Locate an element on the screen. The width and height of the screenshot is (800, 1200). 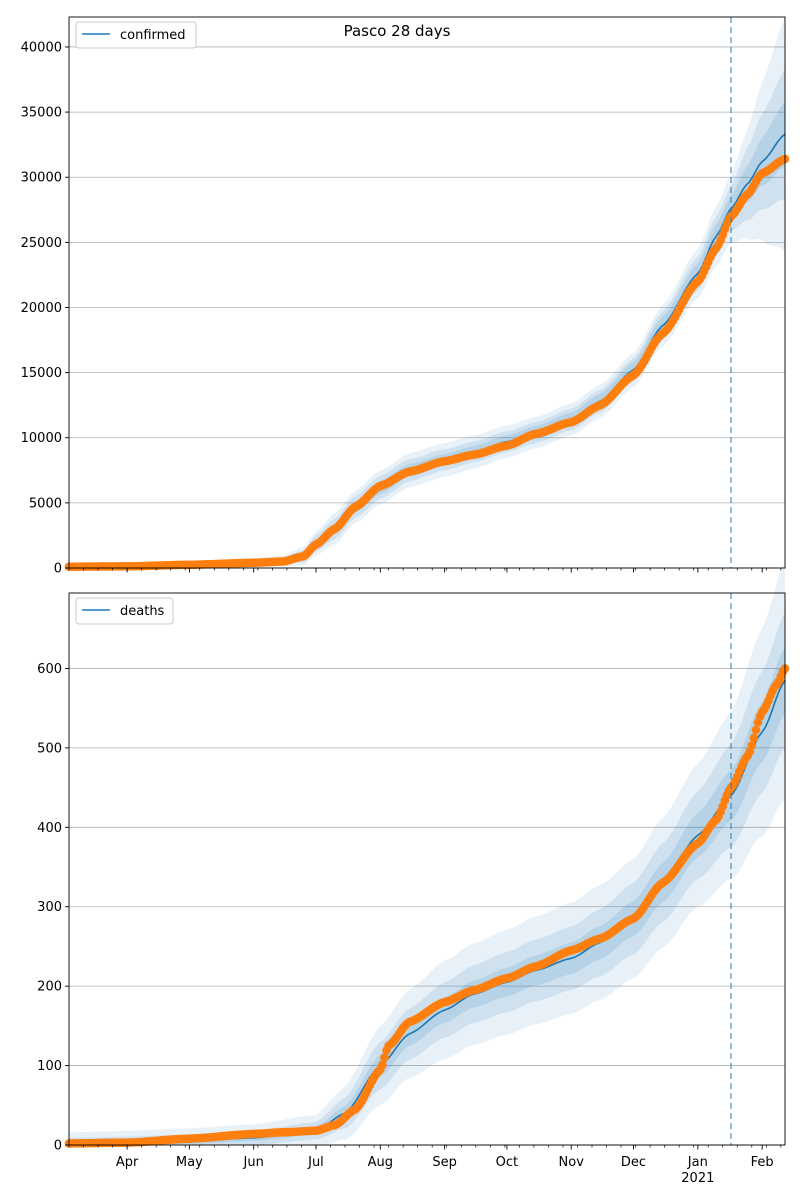
confirmed-ytick-label: 30000 is located at coordinates (41, 178).